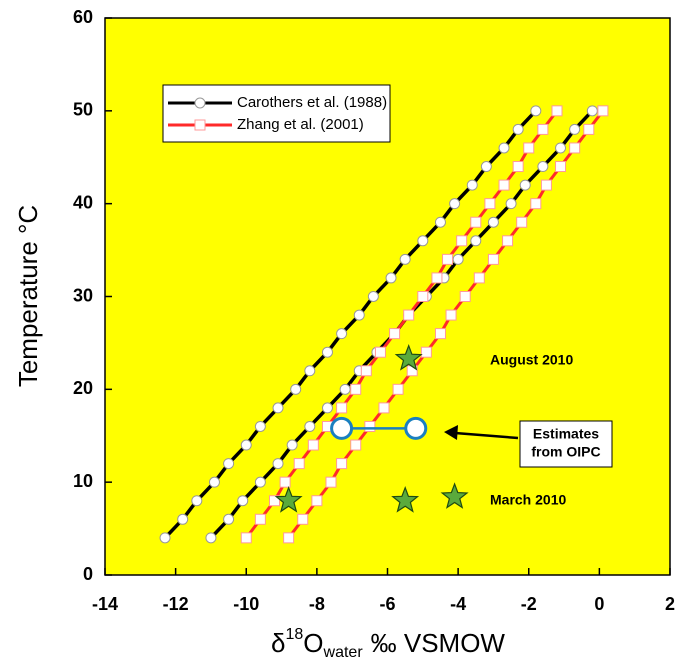  I want to click on legend, so click(276, 113).